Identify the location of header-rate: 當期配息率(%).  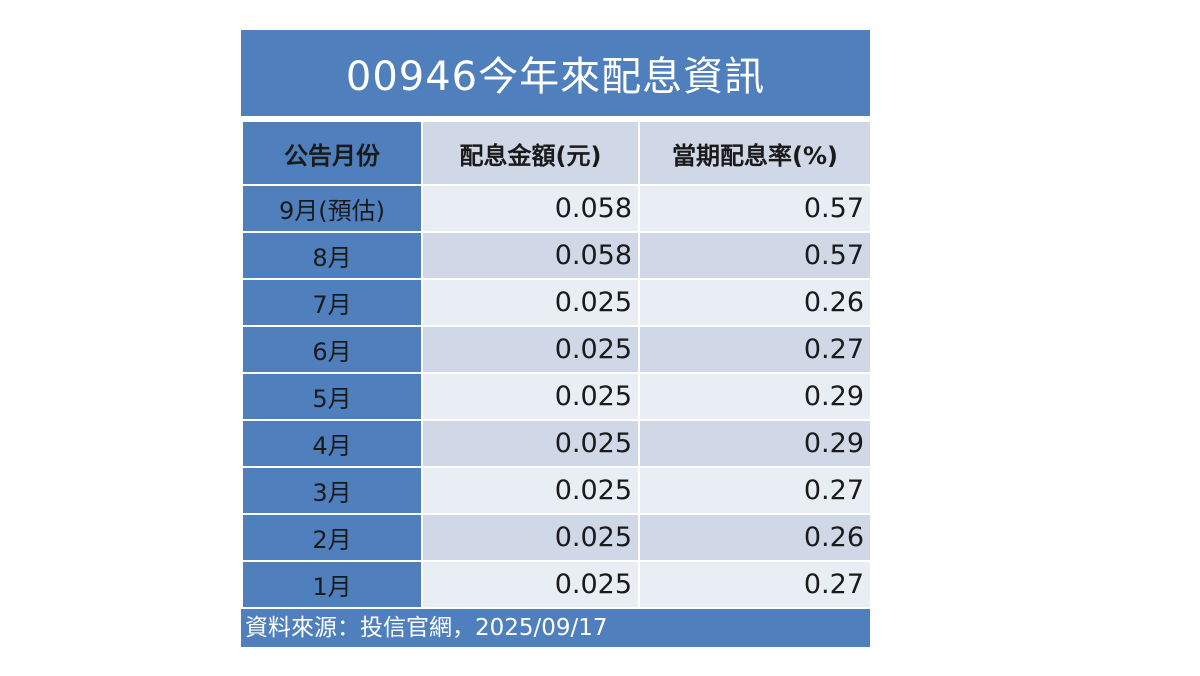
(755, 153).